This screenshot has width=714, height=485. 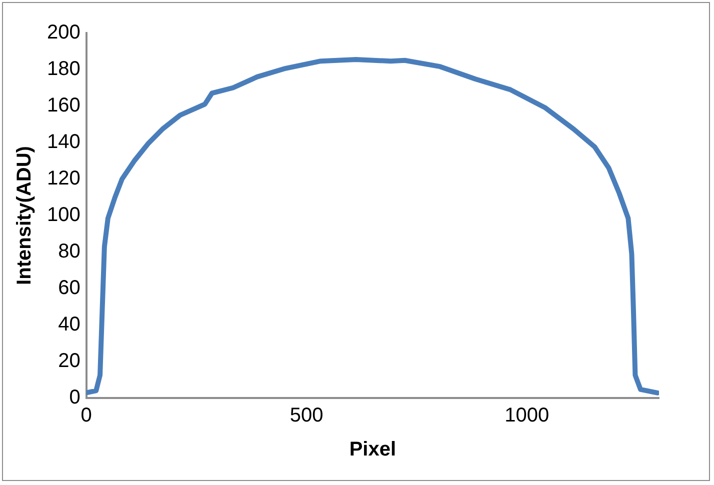 I want to click on y-tick-label: 40, so click(x=69, y=325).